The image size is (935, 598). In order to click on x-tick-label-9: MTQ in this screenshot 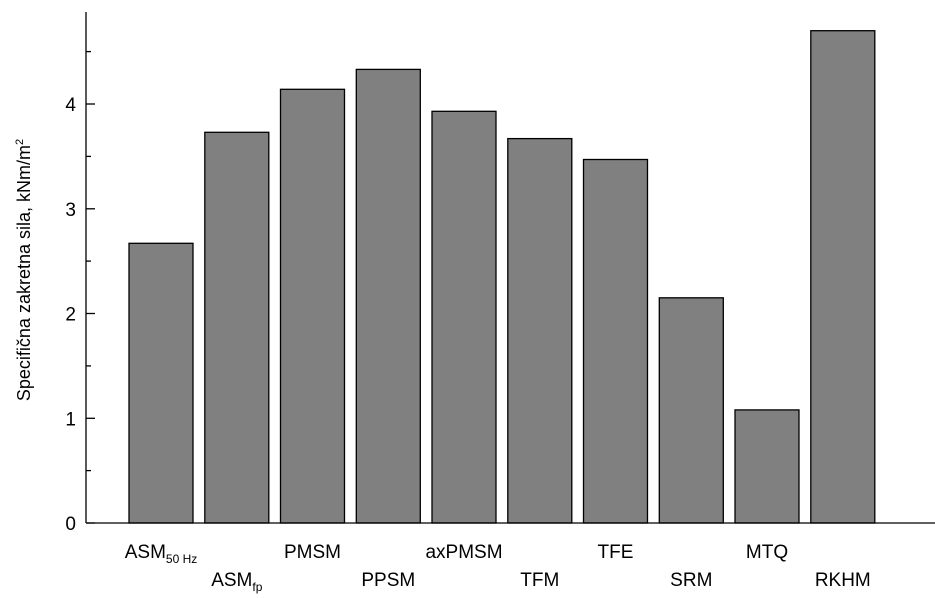, I will do `click(767, 552)`.